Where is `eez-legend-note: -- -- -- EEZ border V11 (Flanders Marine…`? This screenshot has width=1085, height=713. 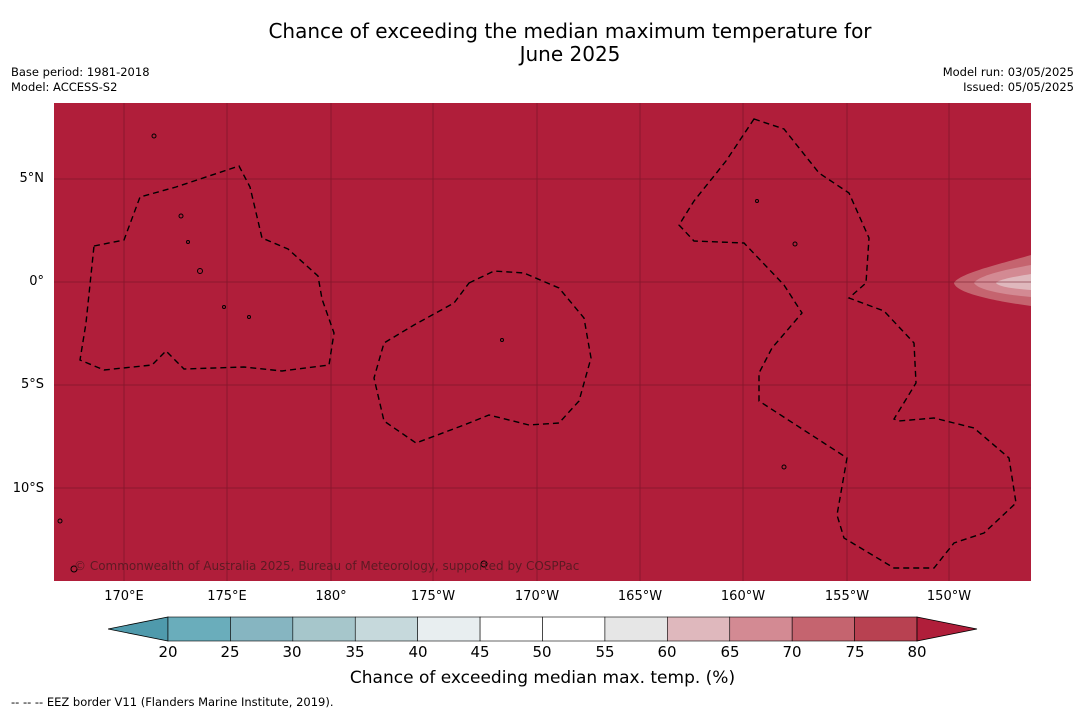
eez-legend-note: -- -- -- EEZ border V11 (Flanders Marine… is located at coordinates (172, 702).